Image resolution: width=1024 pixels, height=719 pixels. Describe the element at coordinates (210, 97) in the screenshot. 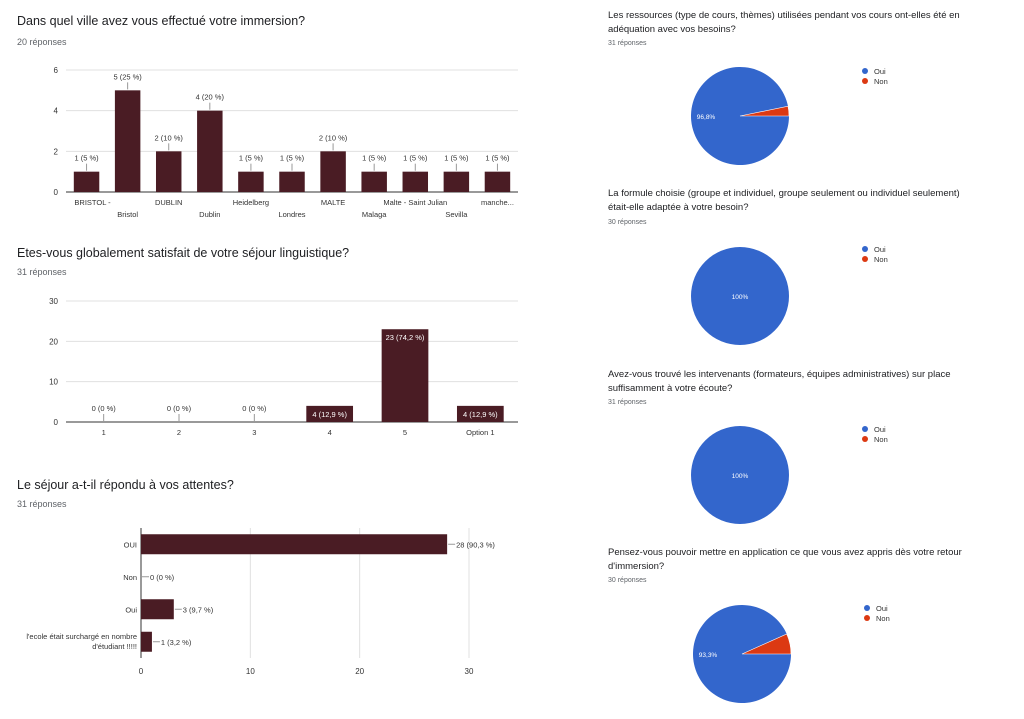

I see `data-label: 4 (20 %)` at that location.